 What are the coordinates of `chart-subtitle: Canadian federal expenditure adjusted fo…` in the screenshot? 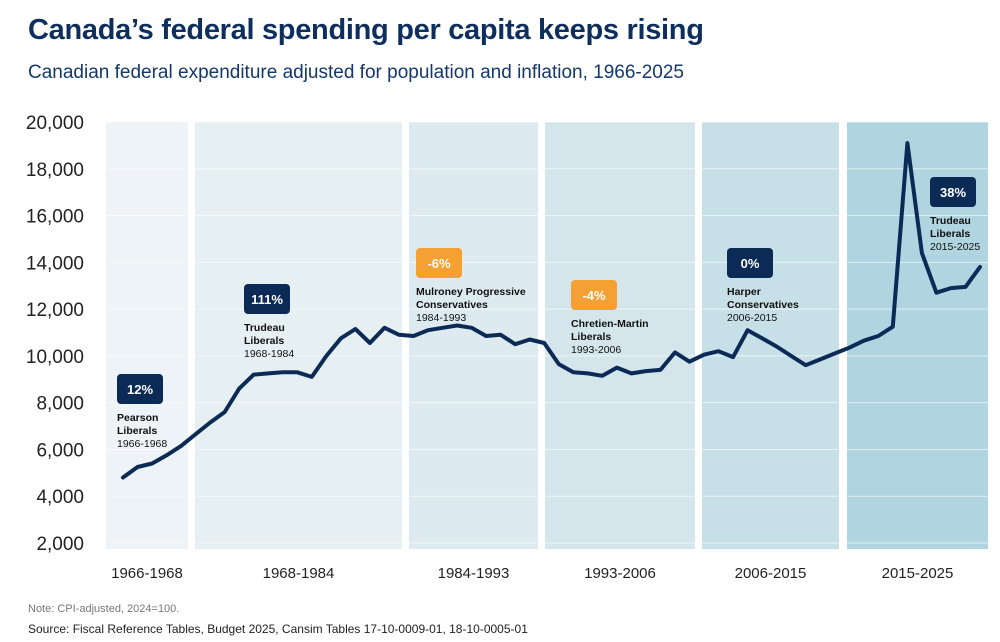 It's located at (356, 72).